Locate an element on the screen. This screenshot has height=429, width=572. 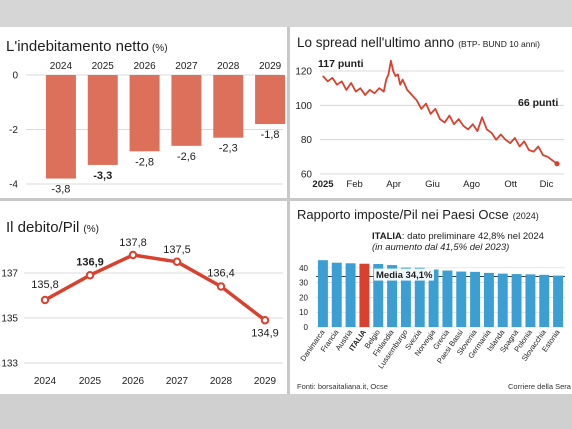
spread-start-annotation: 117 punti is located at coordinates (341, 64).